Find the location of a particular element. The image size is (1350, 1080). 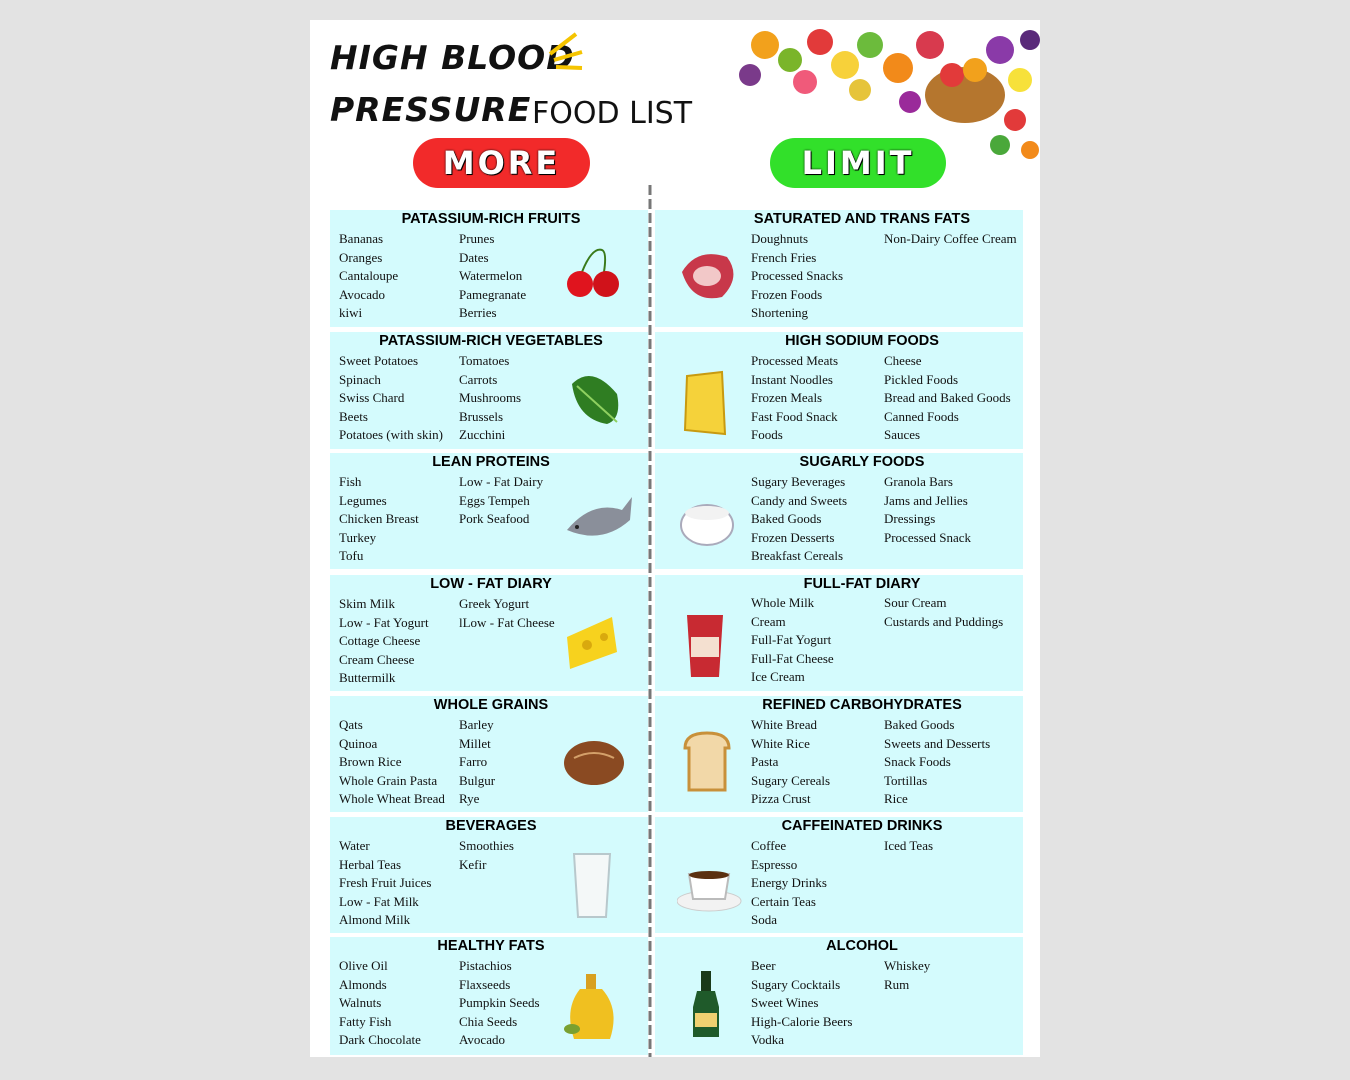

food-item: Low - Fat Yogurt is located at coordinates (384, 622).